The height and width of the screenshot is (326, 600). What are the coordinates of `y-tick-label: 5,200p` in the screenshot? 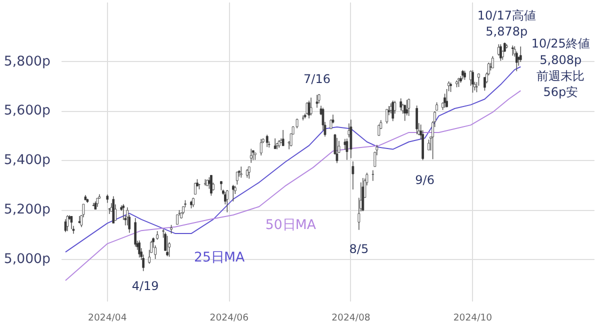 It's located at (27, 210).